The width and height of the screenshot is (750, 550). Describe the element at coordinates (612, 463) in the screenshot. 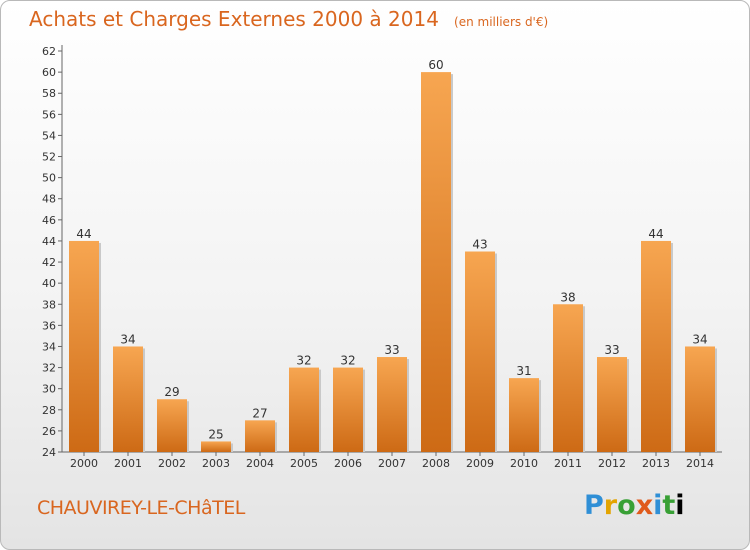

I see `x-tick-label: 2012` at that location.